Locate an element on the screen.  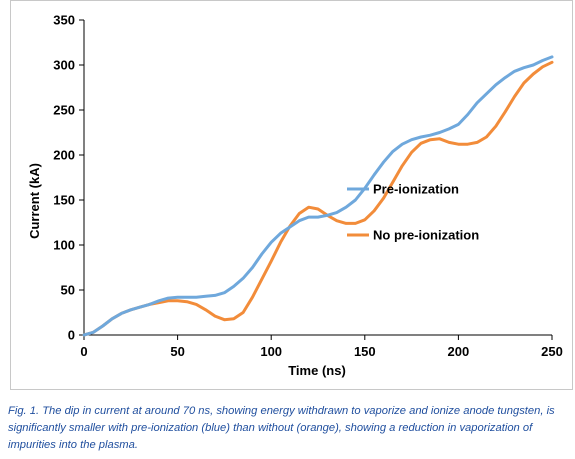
y-tick-label: 150 is located at coordinates (64, 200).